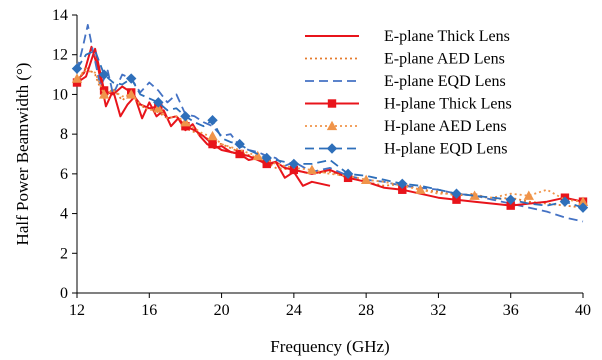 The height and width of the screenshot is (360, 602). Describe the element at coordinates (445, 126) in the screenshot. I see `legend-label: H-plane AED Lens` at that location.